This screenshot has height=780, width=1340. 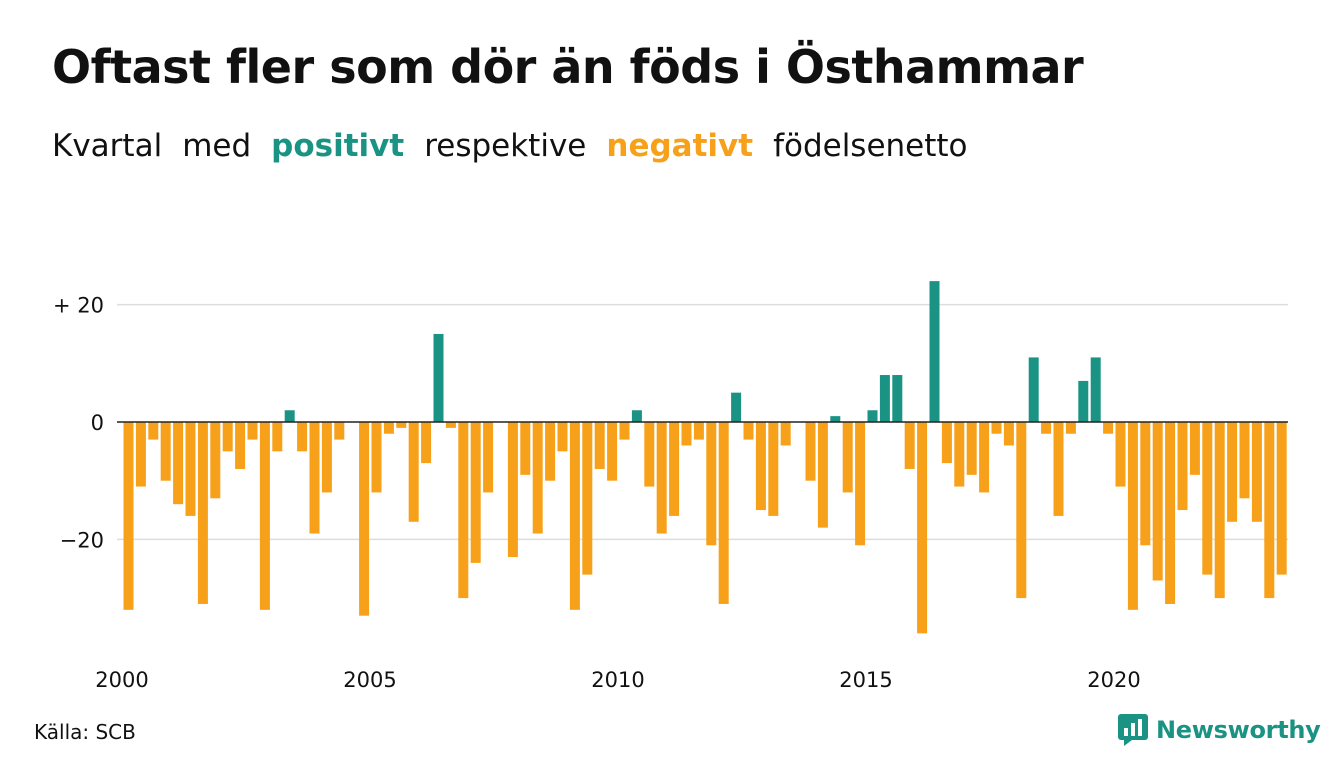 What do you see at coordinates (121, 680) in the screenshot?
I see `x-tick-label: 2000` at bounding box center [121, 680].